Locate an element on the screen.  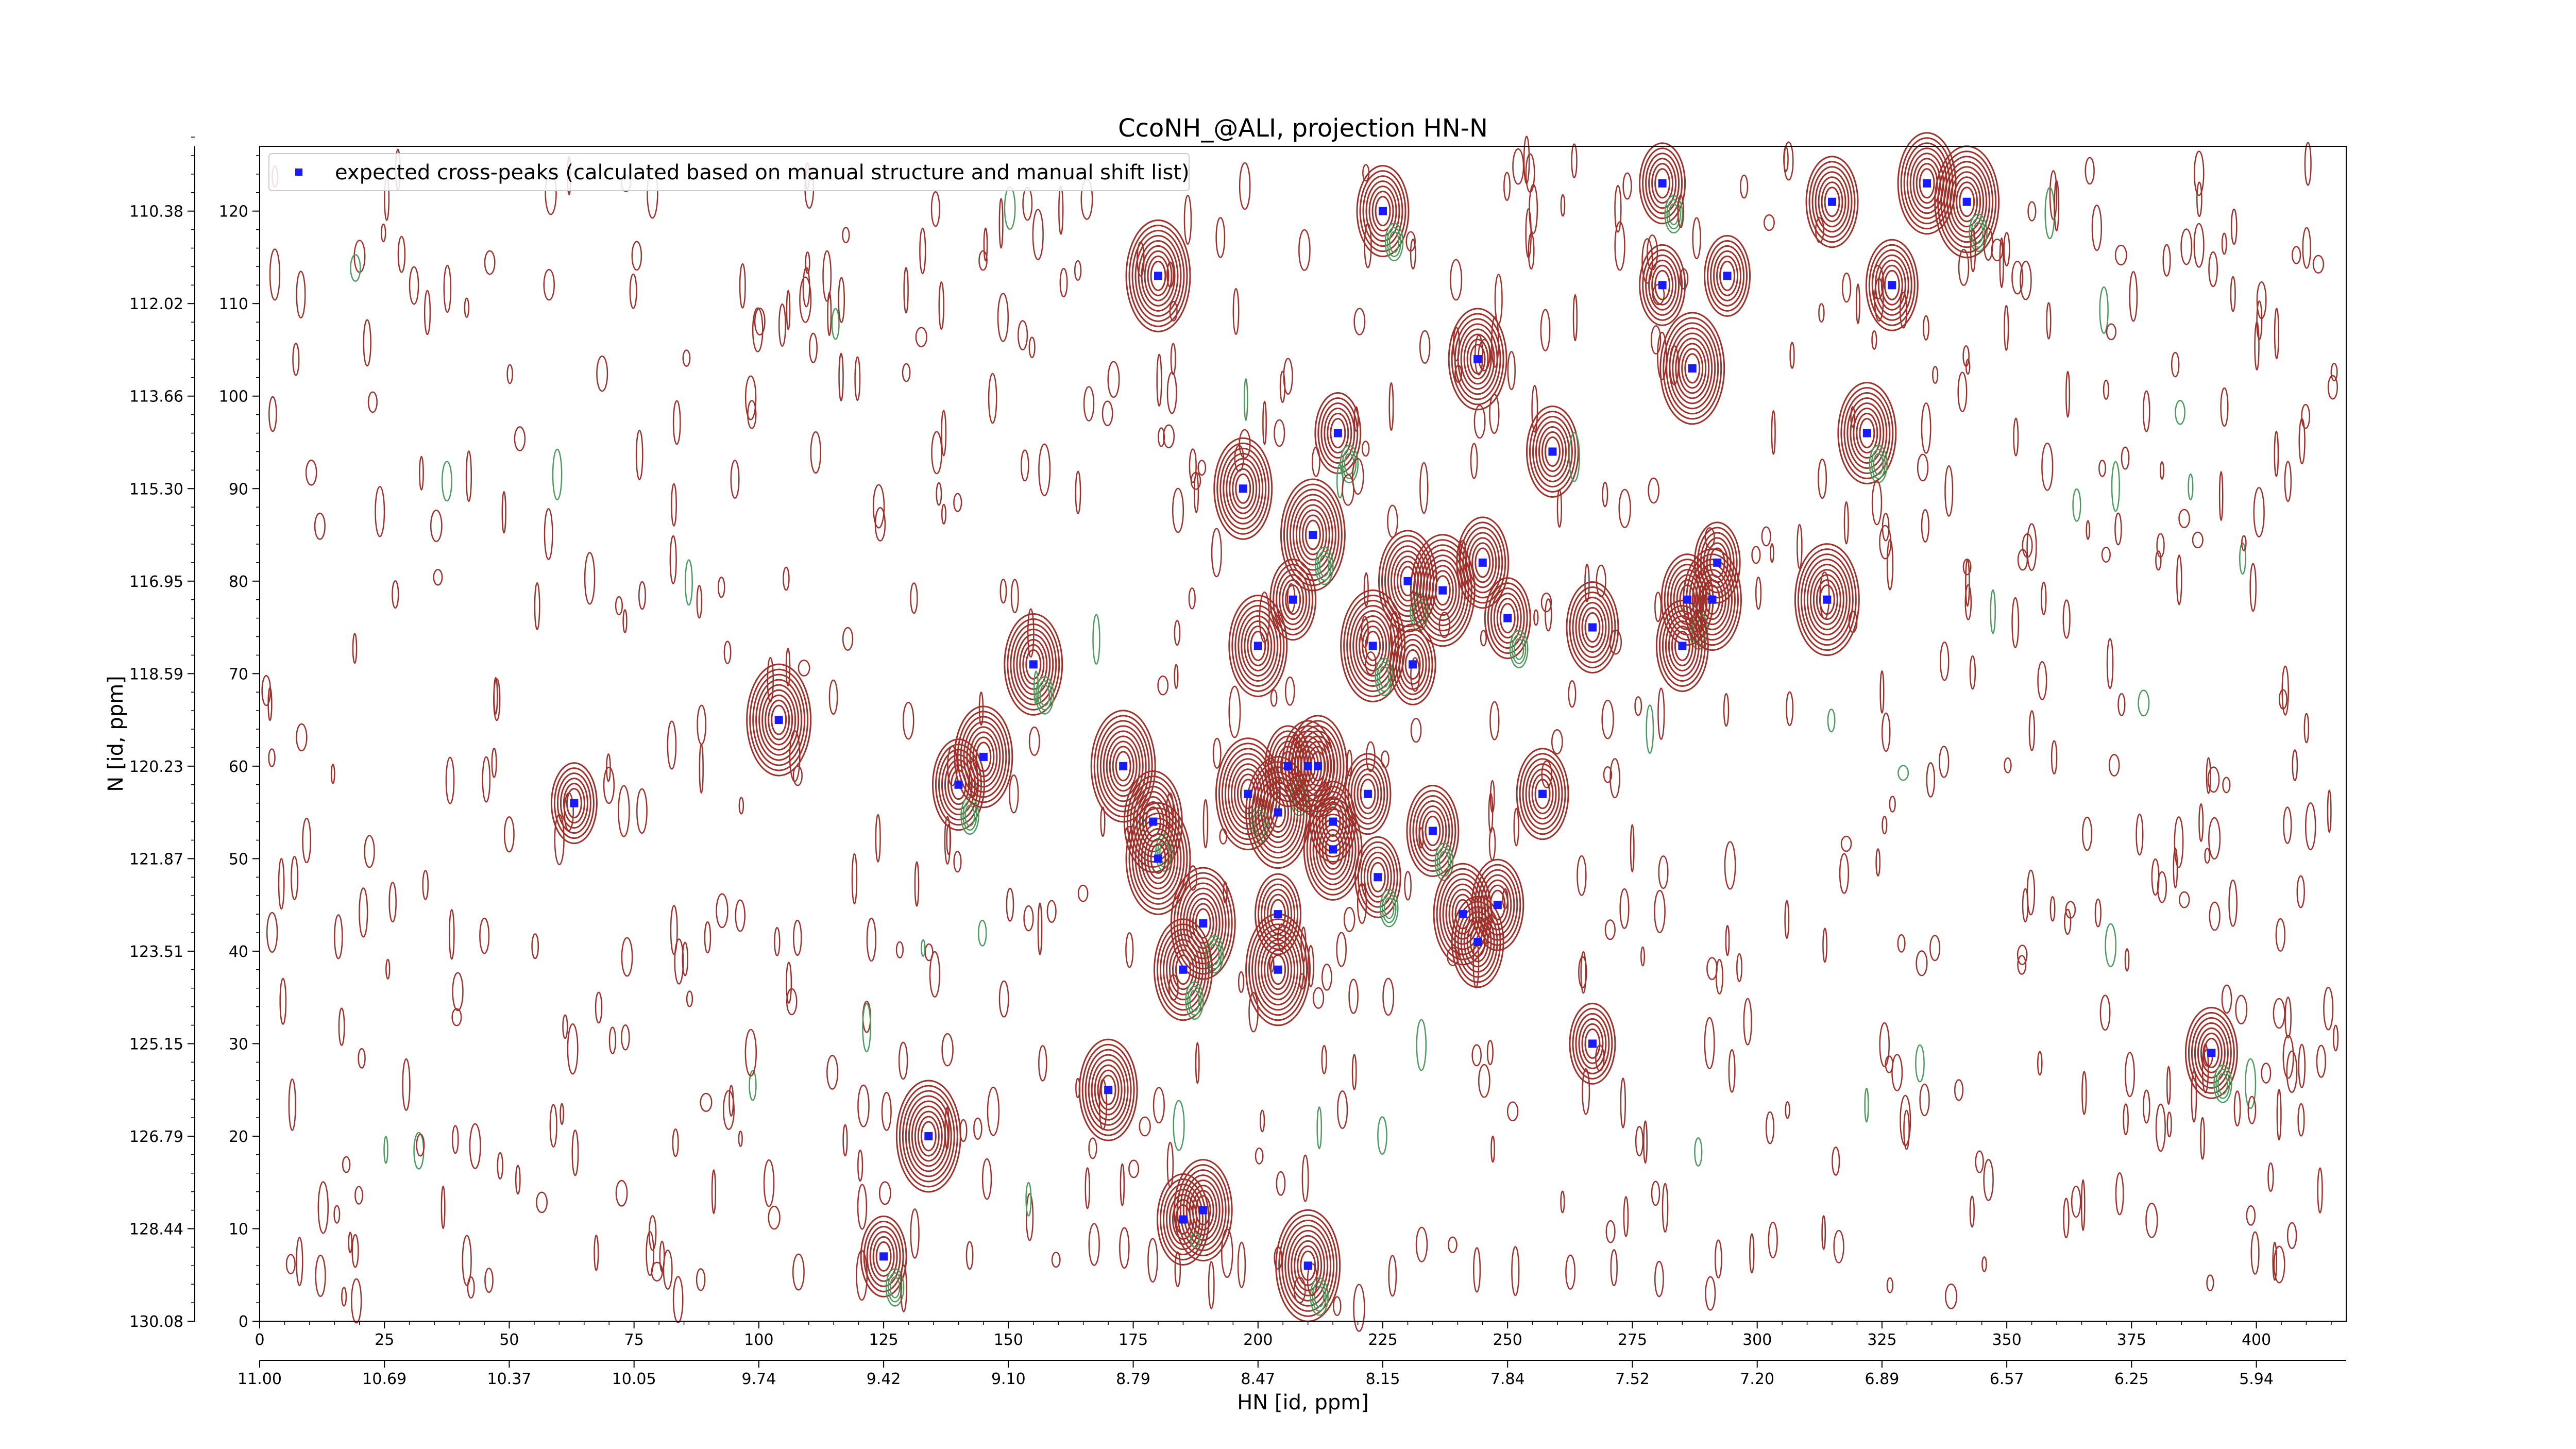
x-index-tick-label: 375 is located at coordinates (2131, 1340).